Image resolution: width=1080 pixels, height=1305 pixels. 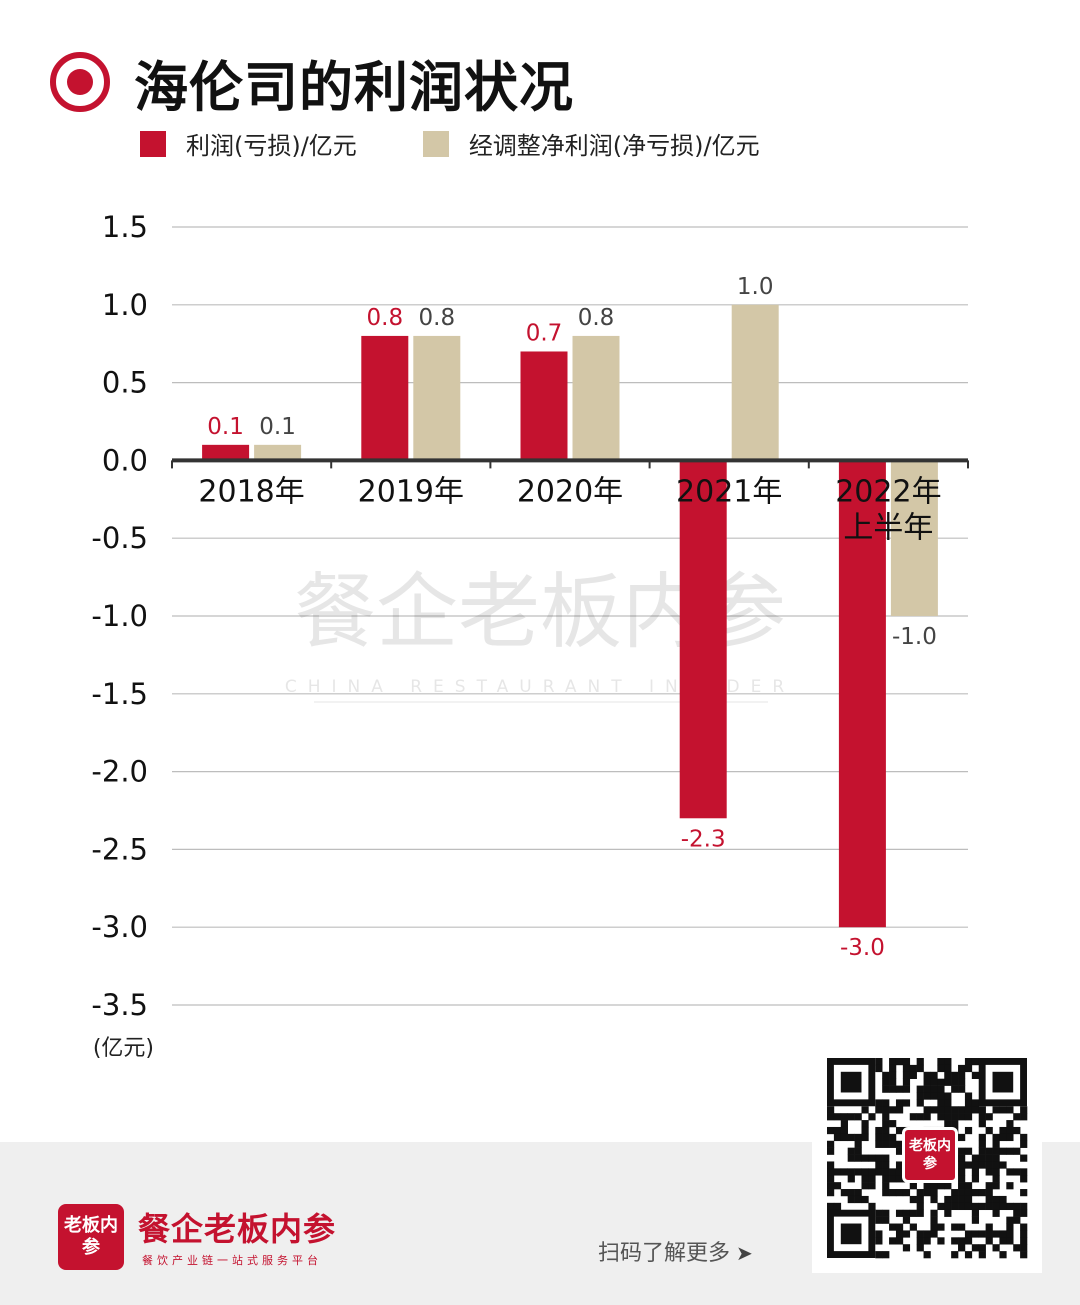 I want to click on y-tick-label: 0.0, so click(x=125, y=460).